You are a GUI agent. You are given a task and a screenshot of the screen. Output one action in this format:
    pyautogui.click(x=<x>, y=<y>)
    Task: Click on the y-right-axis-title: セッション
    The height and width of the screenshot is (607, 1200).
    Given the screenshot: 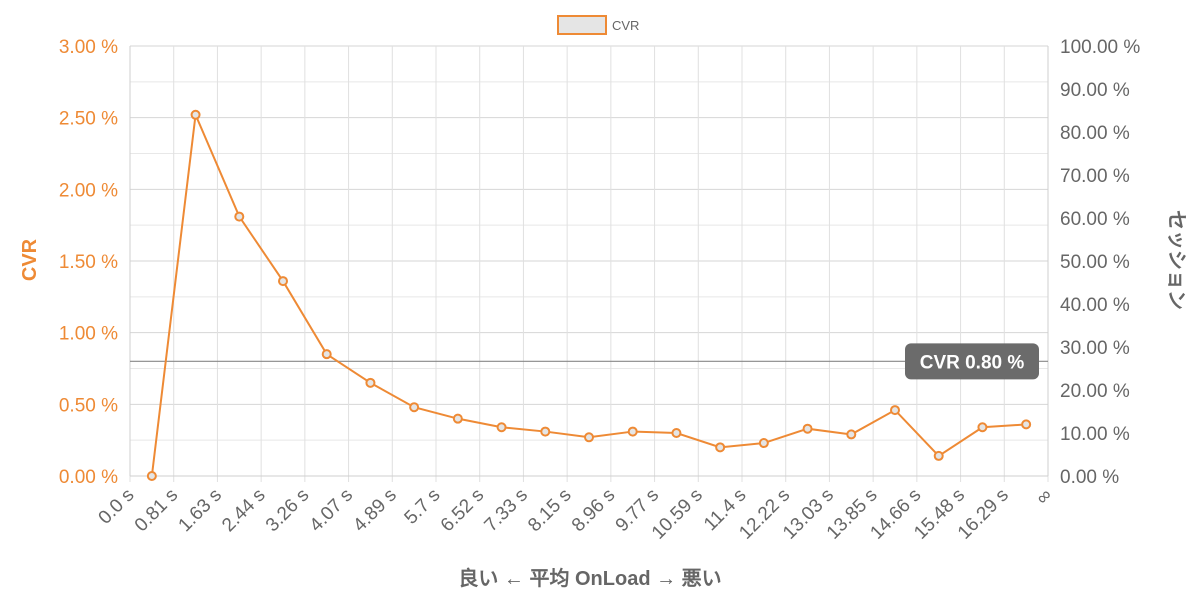 What is the action you would take?
    pyautogui.click(x=1176, y=260)
    